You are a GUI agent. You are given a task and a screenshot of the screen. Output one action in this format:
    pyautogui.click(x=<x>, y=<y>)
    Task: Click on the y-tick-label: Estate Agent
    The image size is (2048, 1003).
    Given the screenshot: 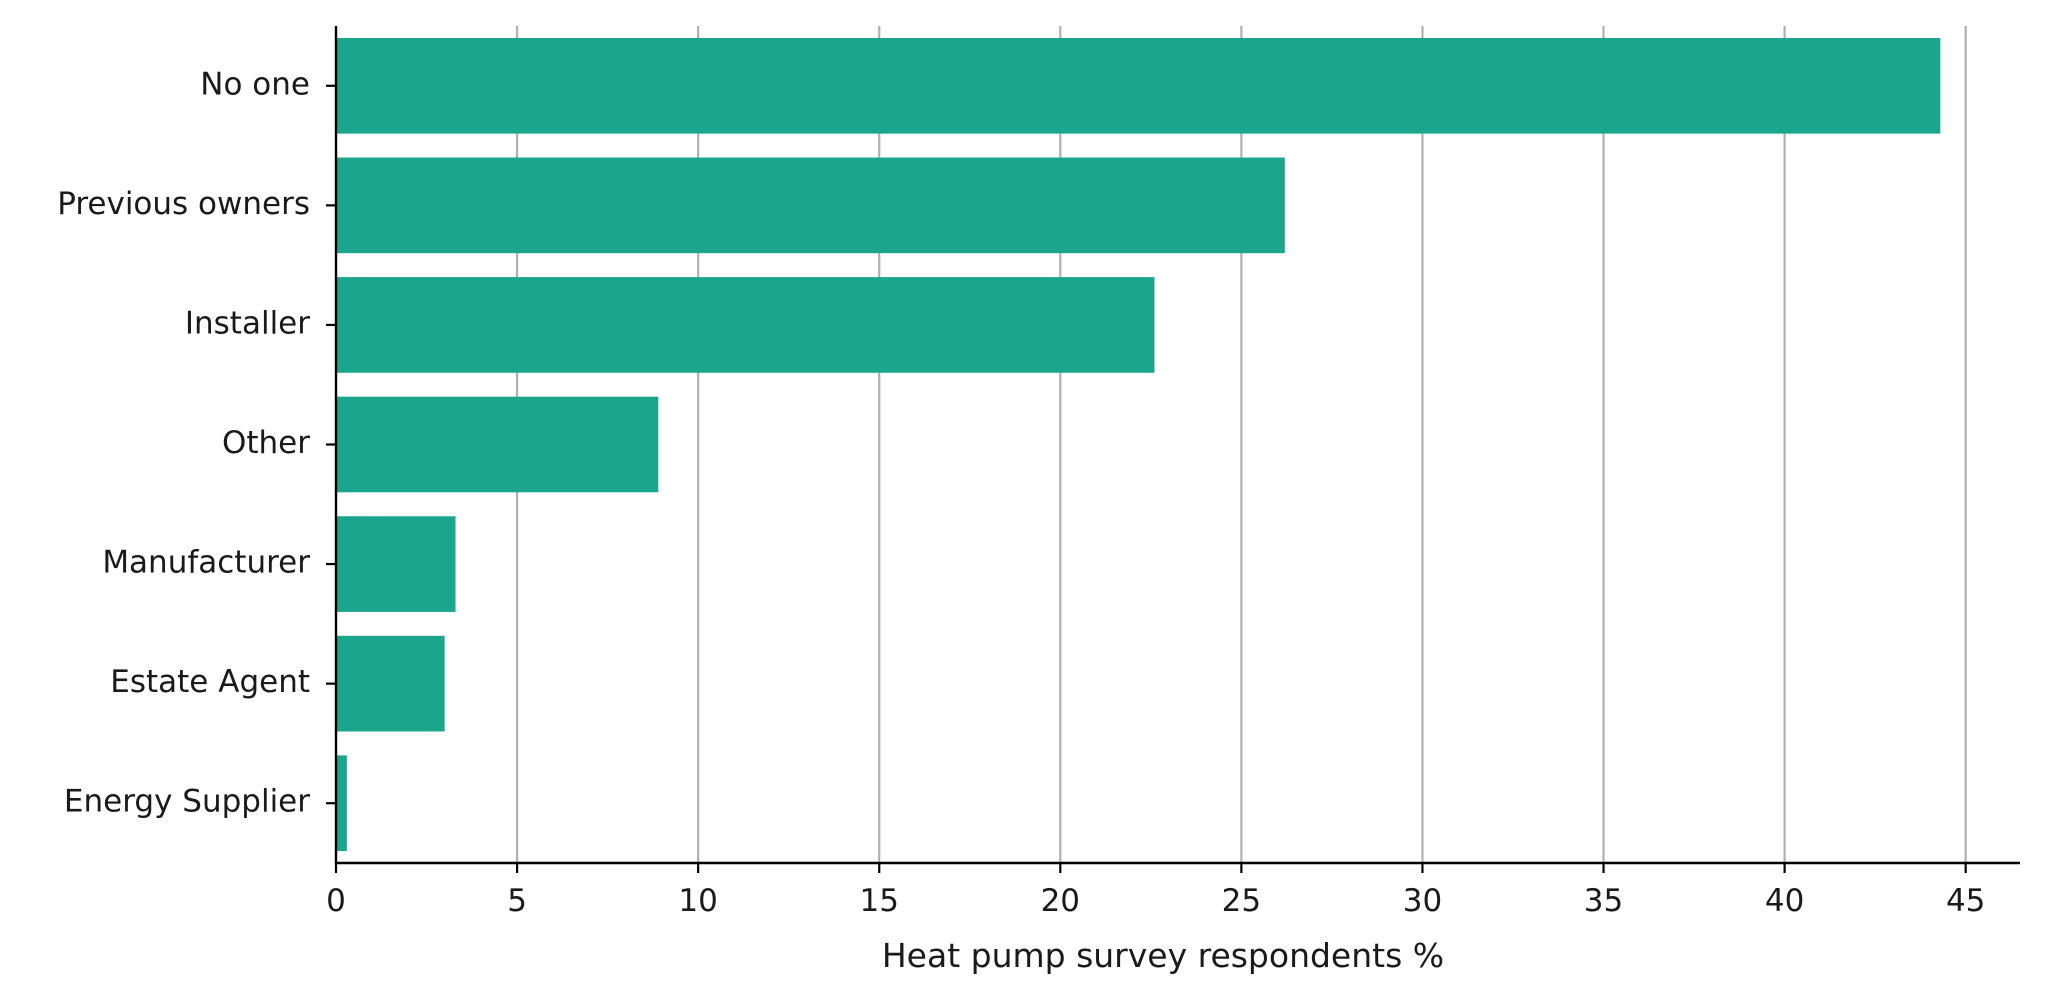 What is the action you would take?
    pyautogui.click(x=210, y=682)
    